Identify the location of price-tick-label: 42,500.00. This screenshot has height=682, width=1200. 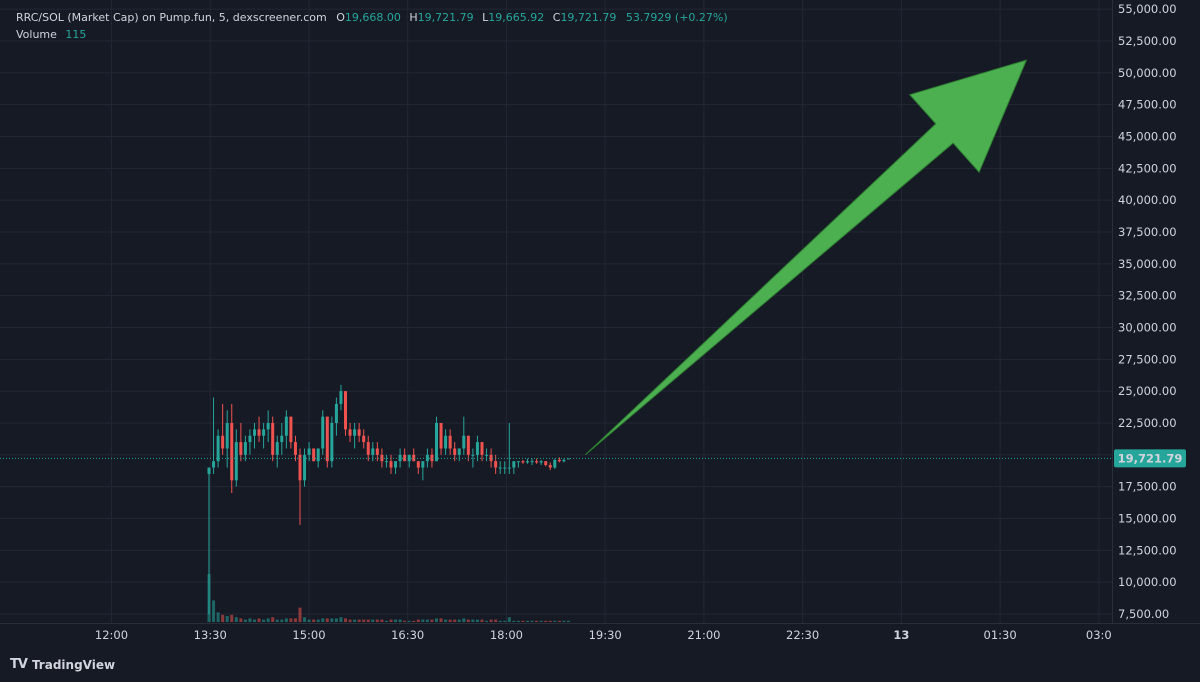
(1147, 168).